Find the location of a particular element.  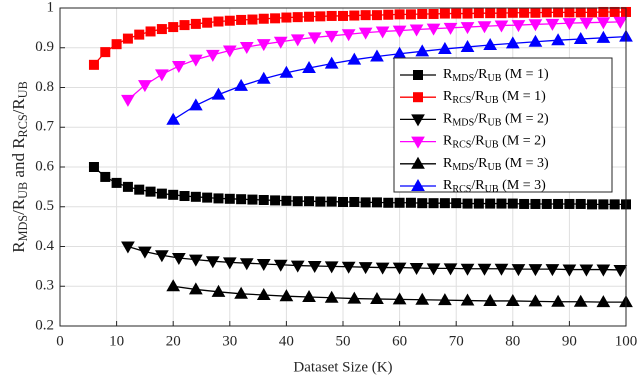

x-tick-label: 30 is located at coordinates (229, 341).